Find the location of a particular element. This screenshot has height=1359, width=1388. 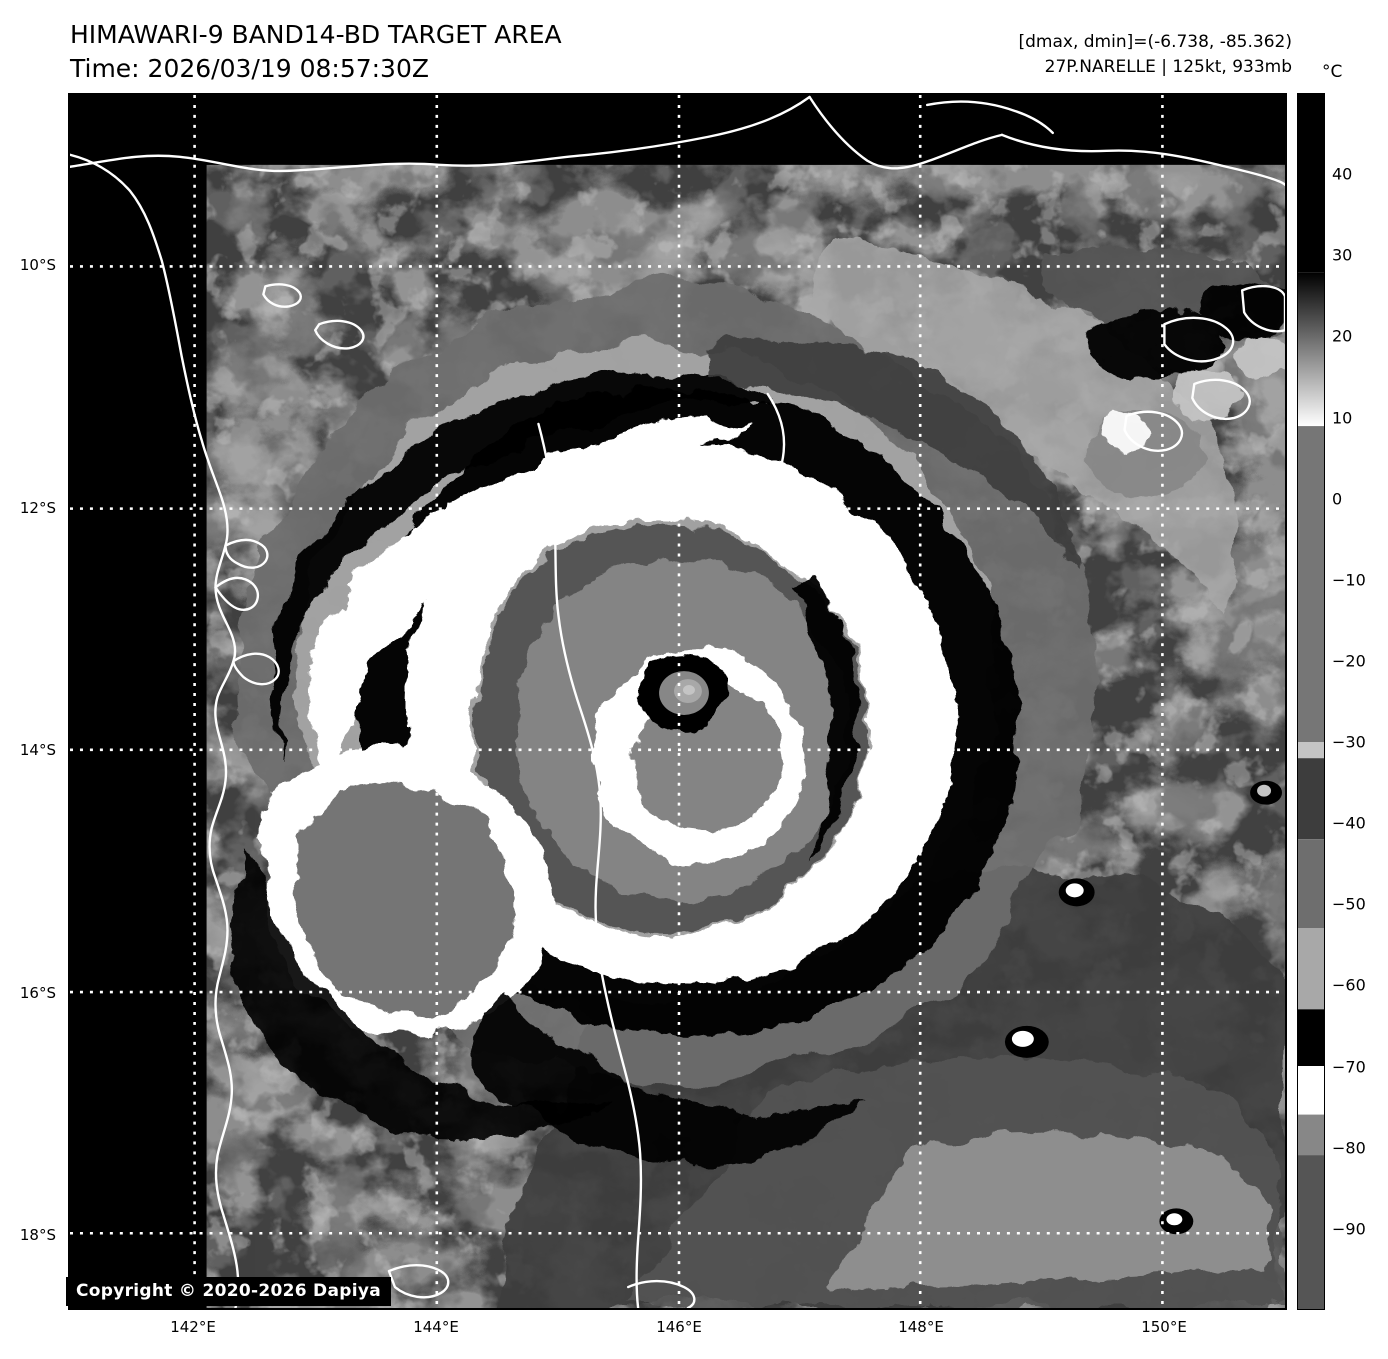

colorbar-tick--70: −70 is located at coordinates (1349, 1067).